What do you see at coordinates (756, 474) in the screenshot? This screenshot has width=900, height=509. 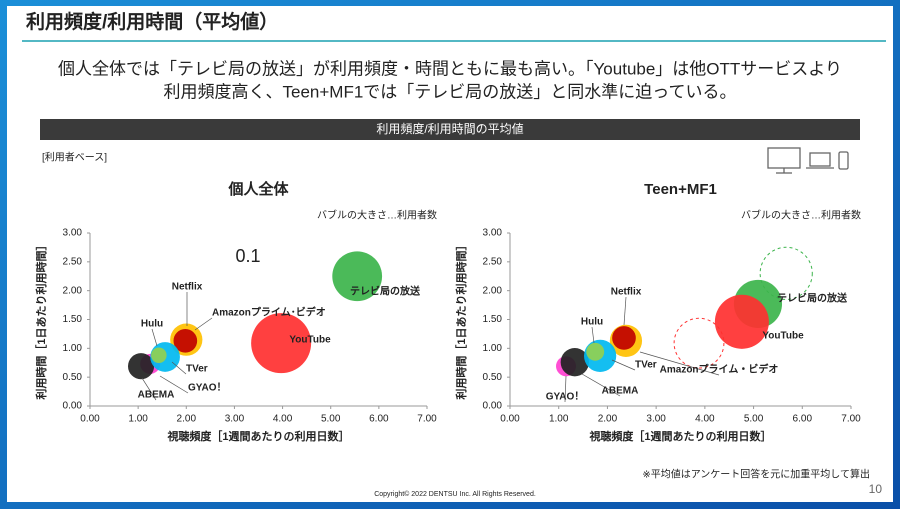 I see `footnote: ※平均値はアンケート回答を元に加重平均して算出` at bounding box center [756, 474].